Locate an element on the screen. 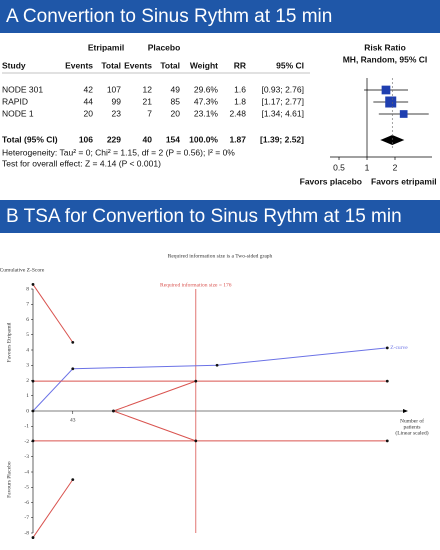 The image size is (440, 550). plot-header: Risk Ratio is located at coordinates (385, 47).